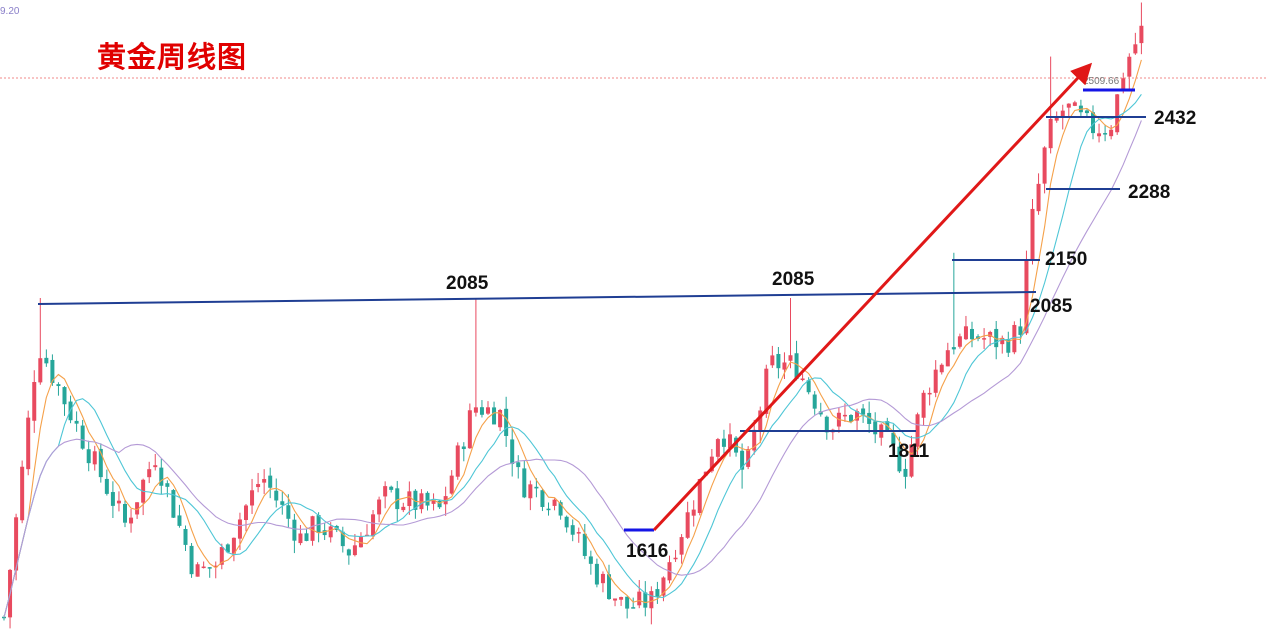 The image size is (1268, 641). Describe the element at coordinates (467, 283) in the screenshot. I see `level-label: 2085` at that location.